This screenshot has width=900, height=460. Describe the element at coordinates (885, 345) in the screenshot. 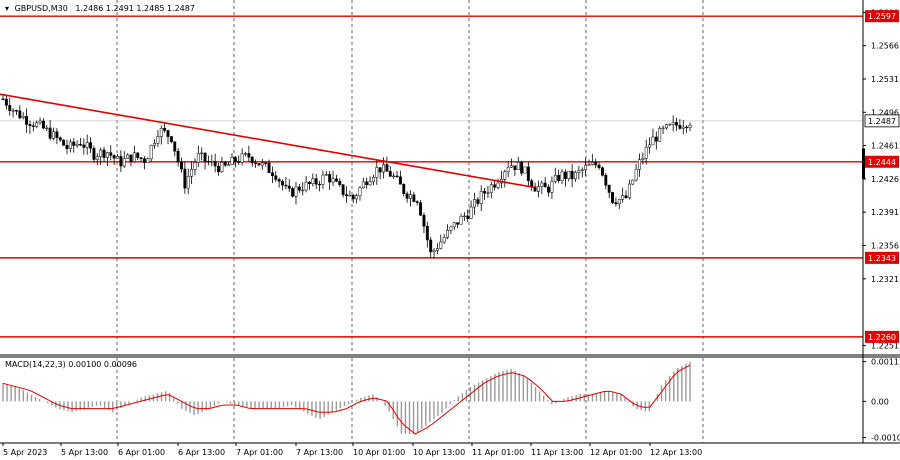

I see `price-tick-label-9: 1.2251` at that location.